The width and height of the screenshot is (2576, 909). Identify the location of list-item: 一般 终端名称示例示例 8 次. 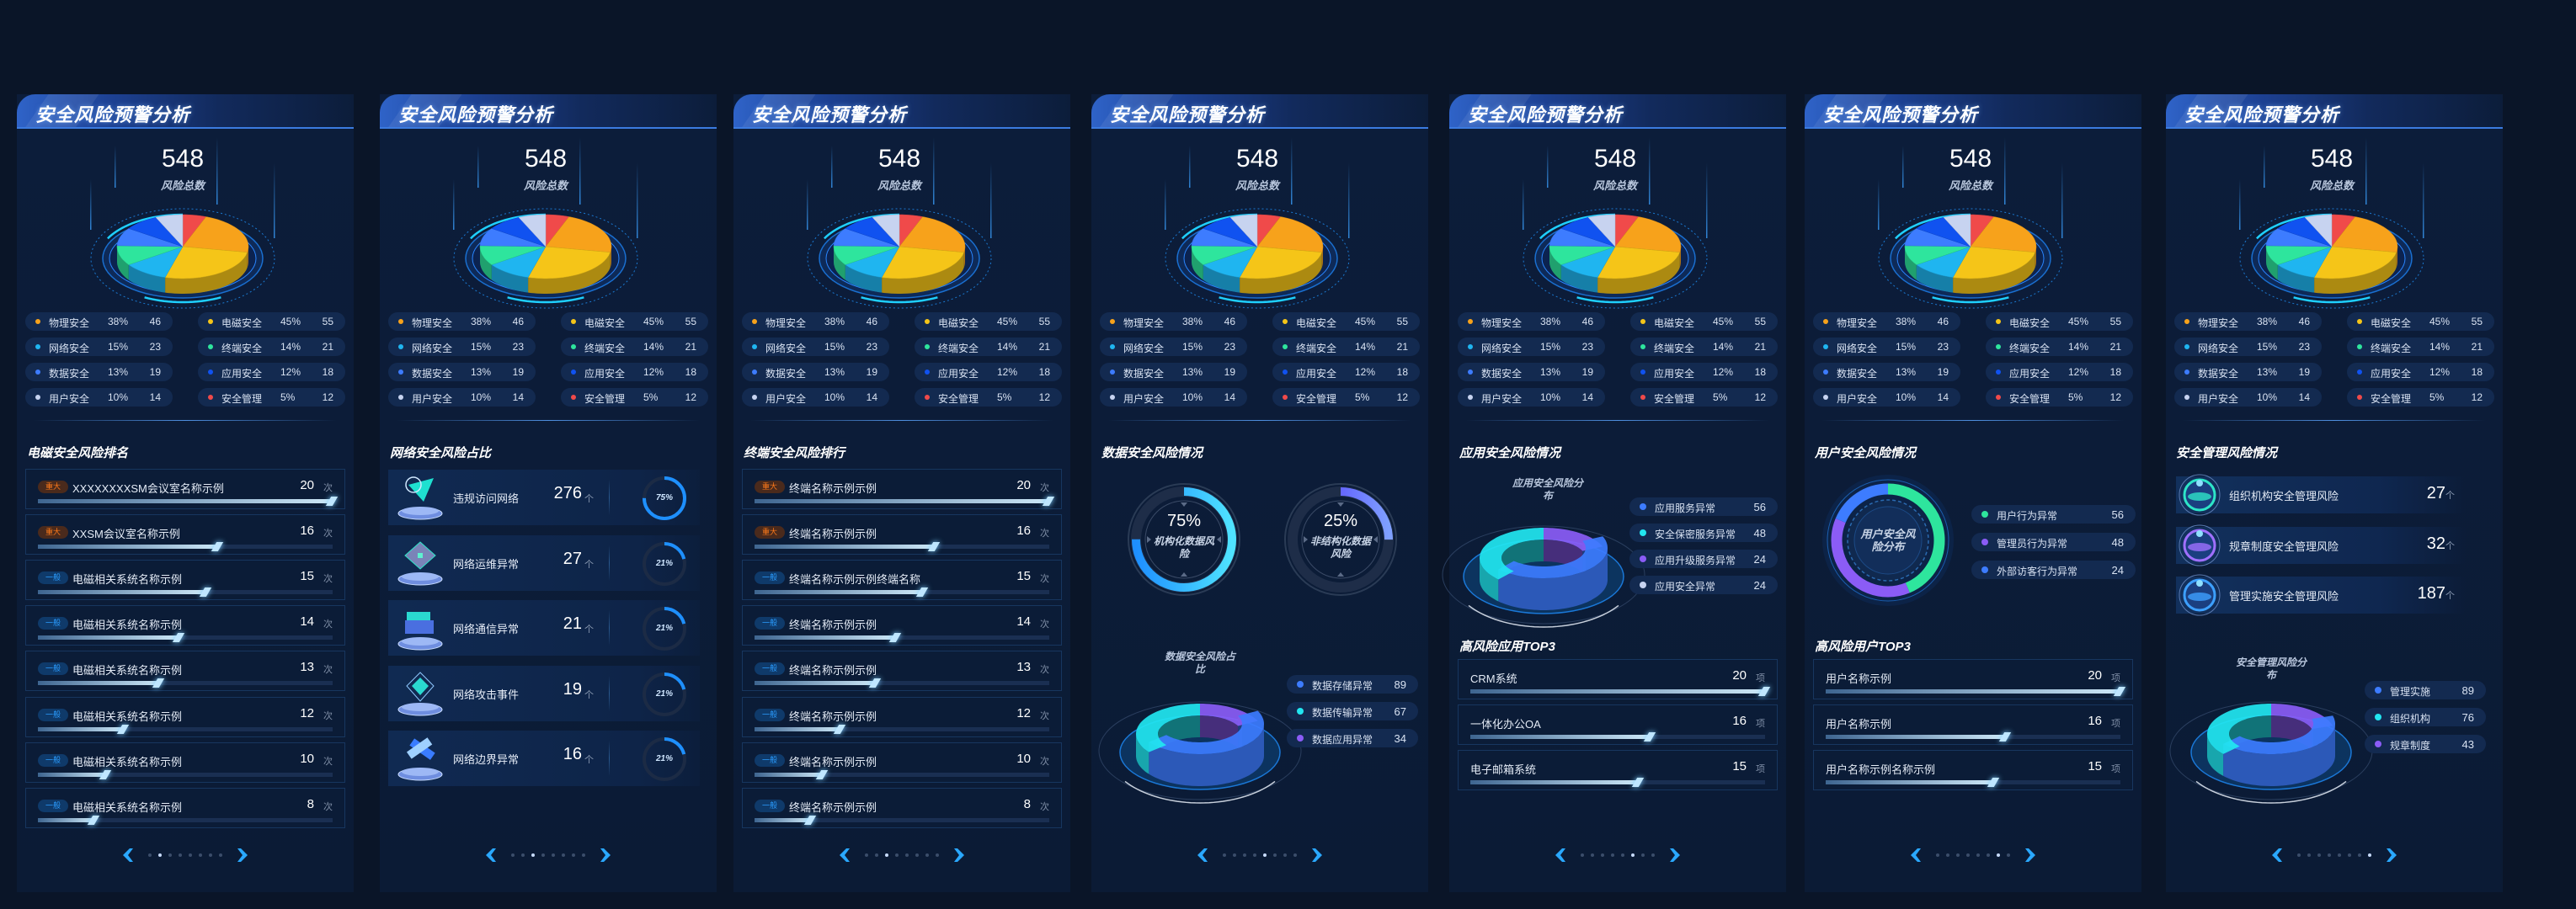
(902, 807).